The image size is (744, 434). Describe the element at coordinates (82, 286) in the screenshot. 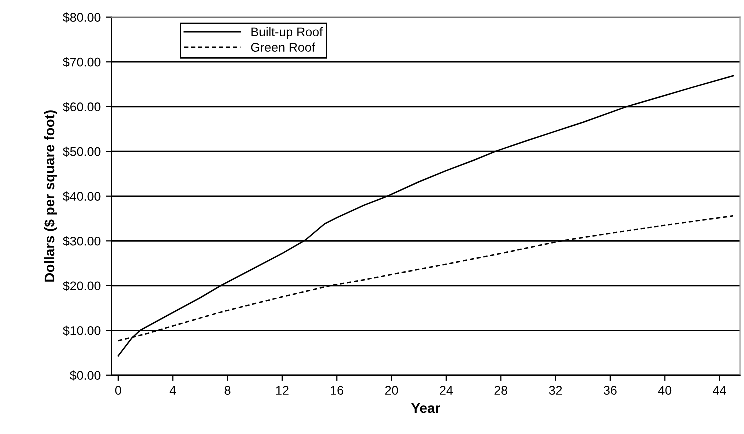

I see `y-tick-label: $20.00` at that location.